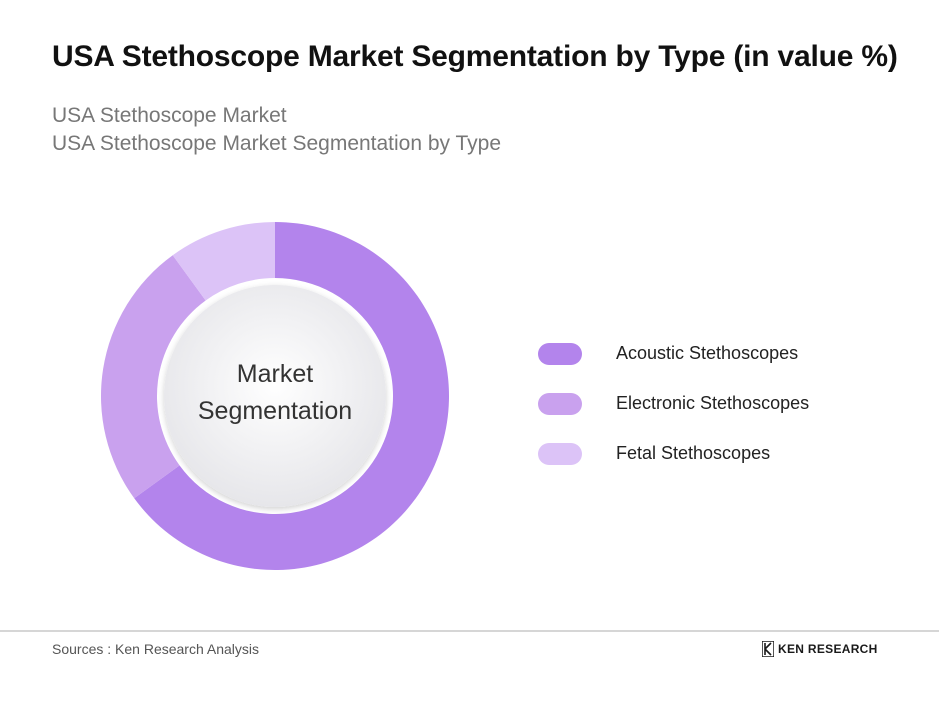  What do you see at coordinates (153, 377) in the screenshot?
I see `donut-slice-electronic` at bounding box center [153, 377].